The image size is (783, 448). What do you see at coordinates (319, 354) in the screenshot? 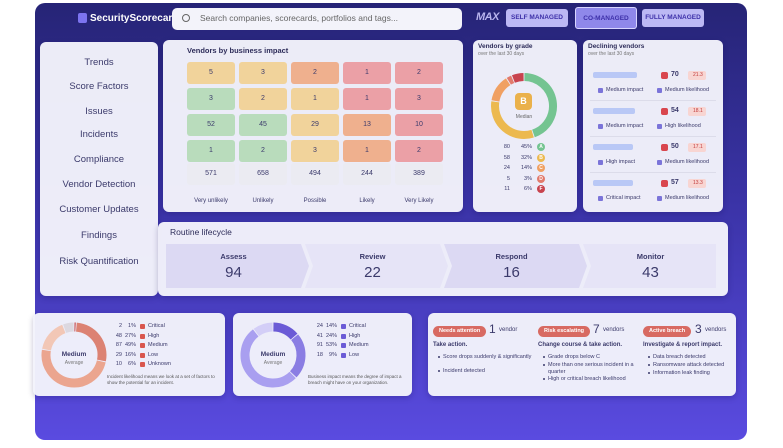
I see `row-count: 18` at bounding box center [319, 354].